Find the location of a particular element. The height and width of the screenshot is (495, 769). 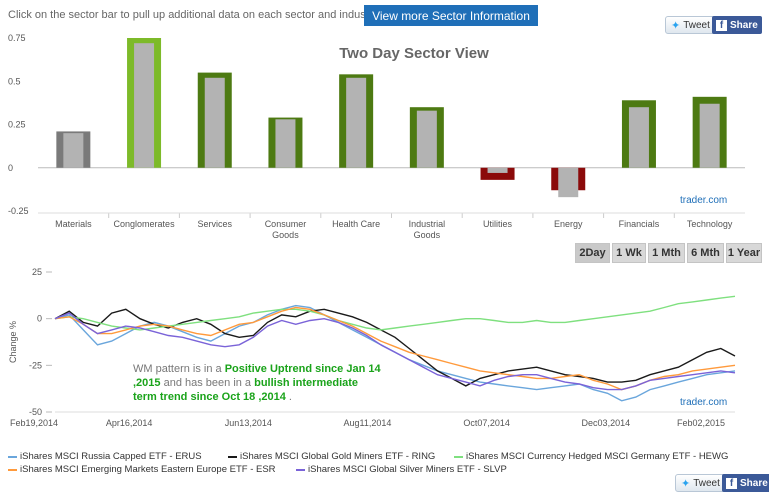

footer-facebook-share-button: f Share is located at coordinates (745, 483).